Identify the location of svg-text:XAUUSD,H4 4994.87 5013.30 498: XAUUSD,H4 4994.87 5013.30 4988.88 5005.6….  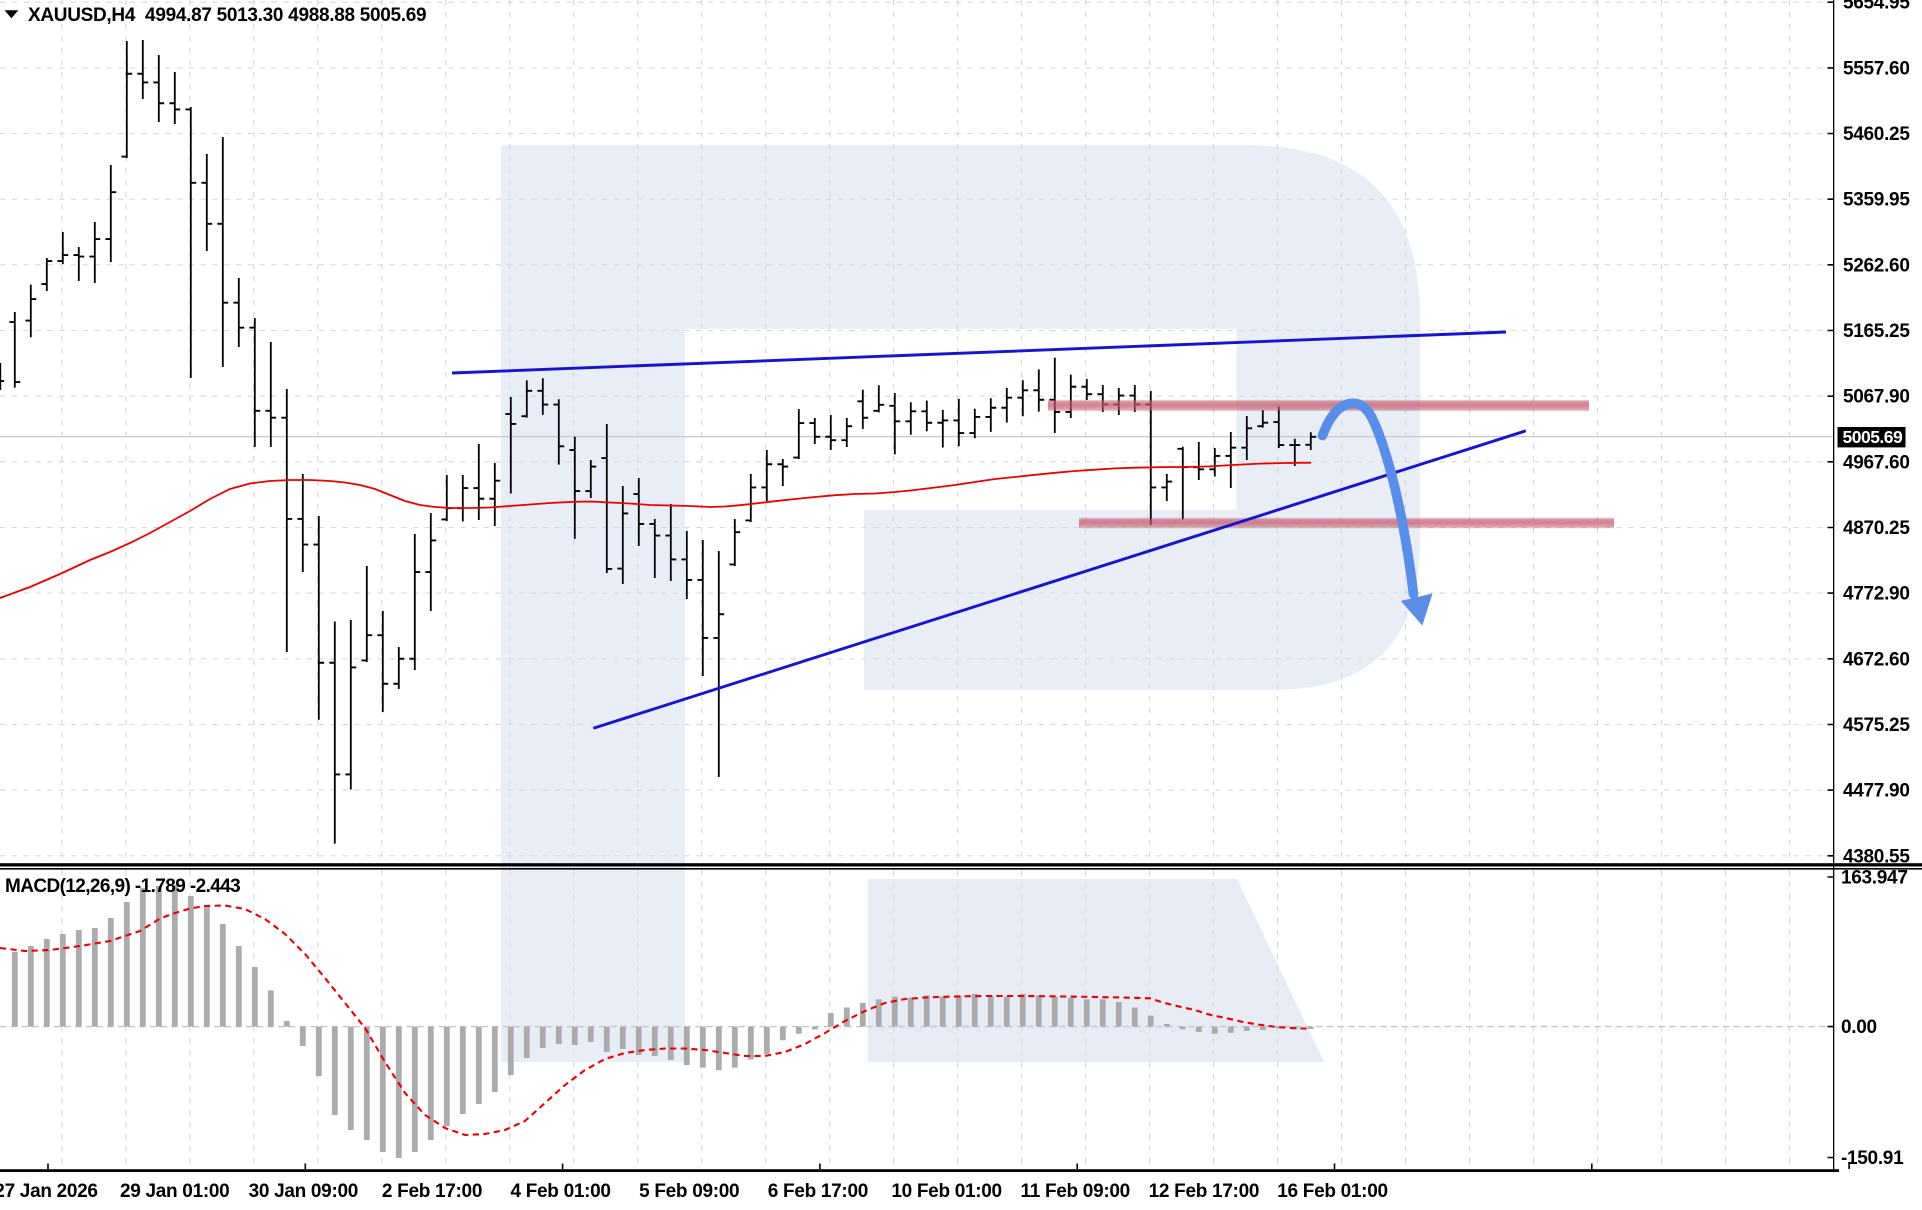
(227, 15).